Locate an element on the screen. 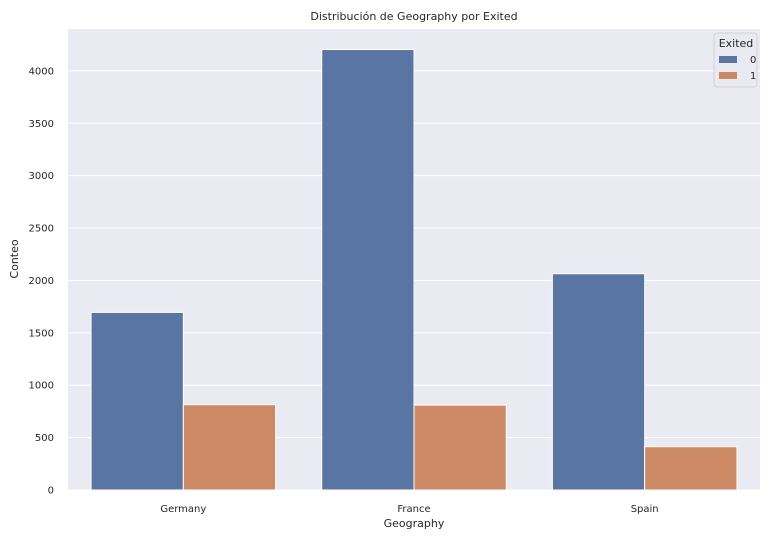 The height and width of the screenshot is (541, 775). y-tick-label: 1500 is located at coordinates (41, 333).